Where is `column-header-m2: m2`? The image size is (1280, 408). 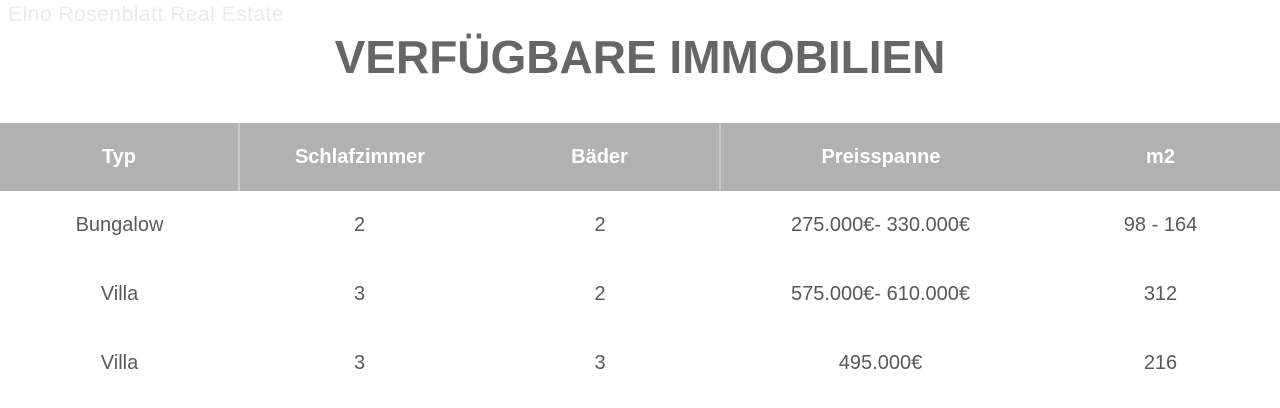 column-header-m2: m2 is located at coordinates (1160, 157).